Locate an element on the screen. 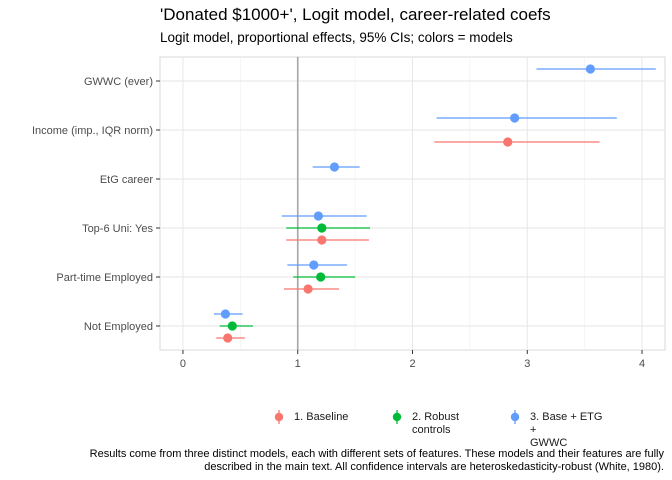  legend-label-line1: 3. Base + ETG + is located at coordinates (566, 423).